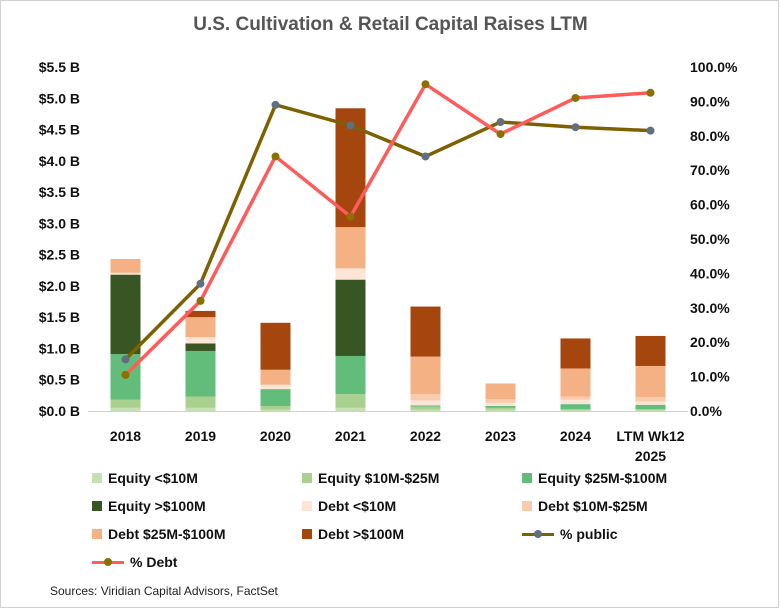  I want to click on y-right-tick-label: 100.0%, so click(714, 67).